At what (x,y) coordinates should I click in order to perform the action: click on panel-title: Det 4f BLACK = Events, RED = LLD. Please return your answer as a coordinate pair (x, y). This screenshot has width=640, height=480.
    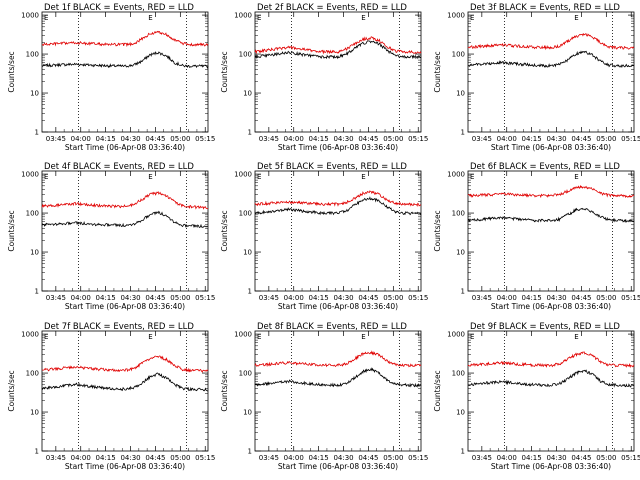
    Looking at the image, I should click on (119, 167).